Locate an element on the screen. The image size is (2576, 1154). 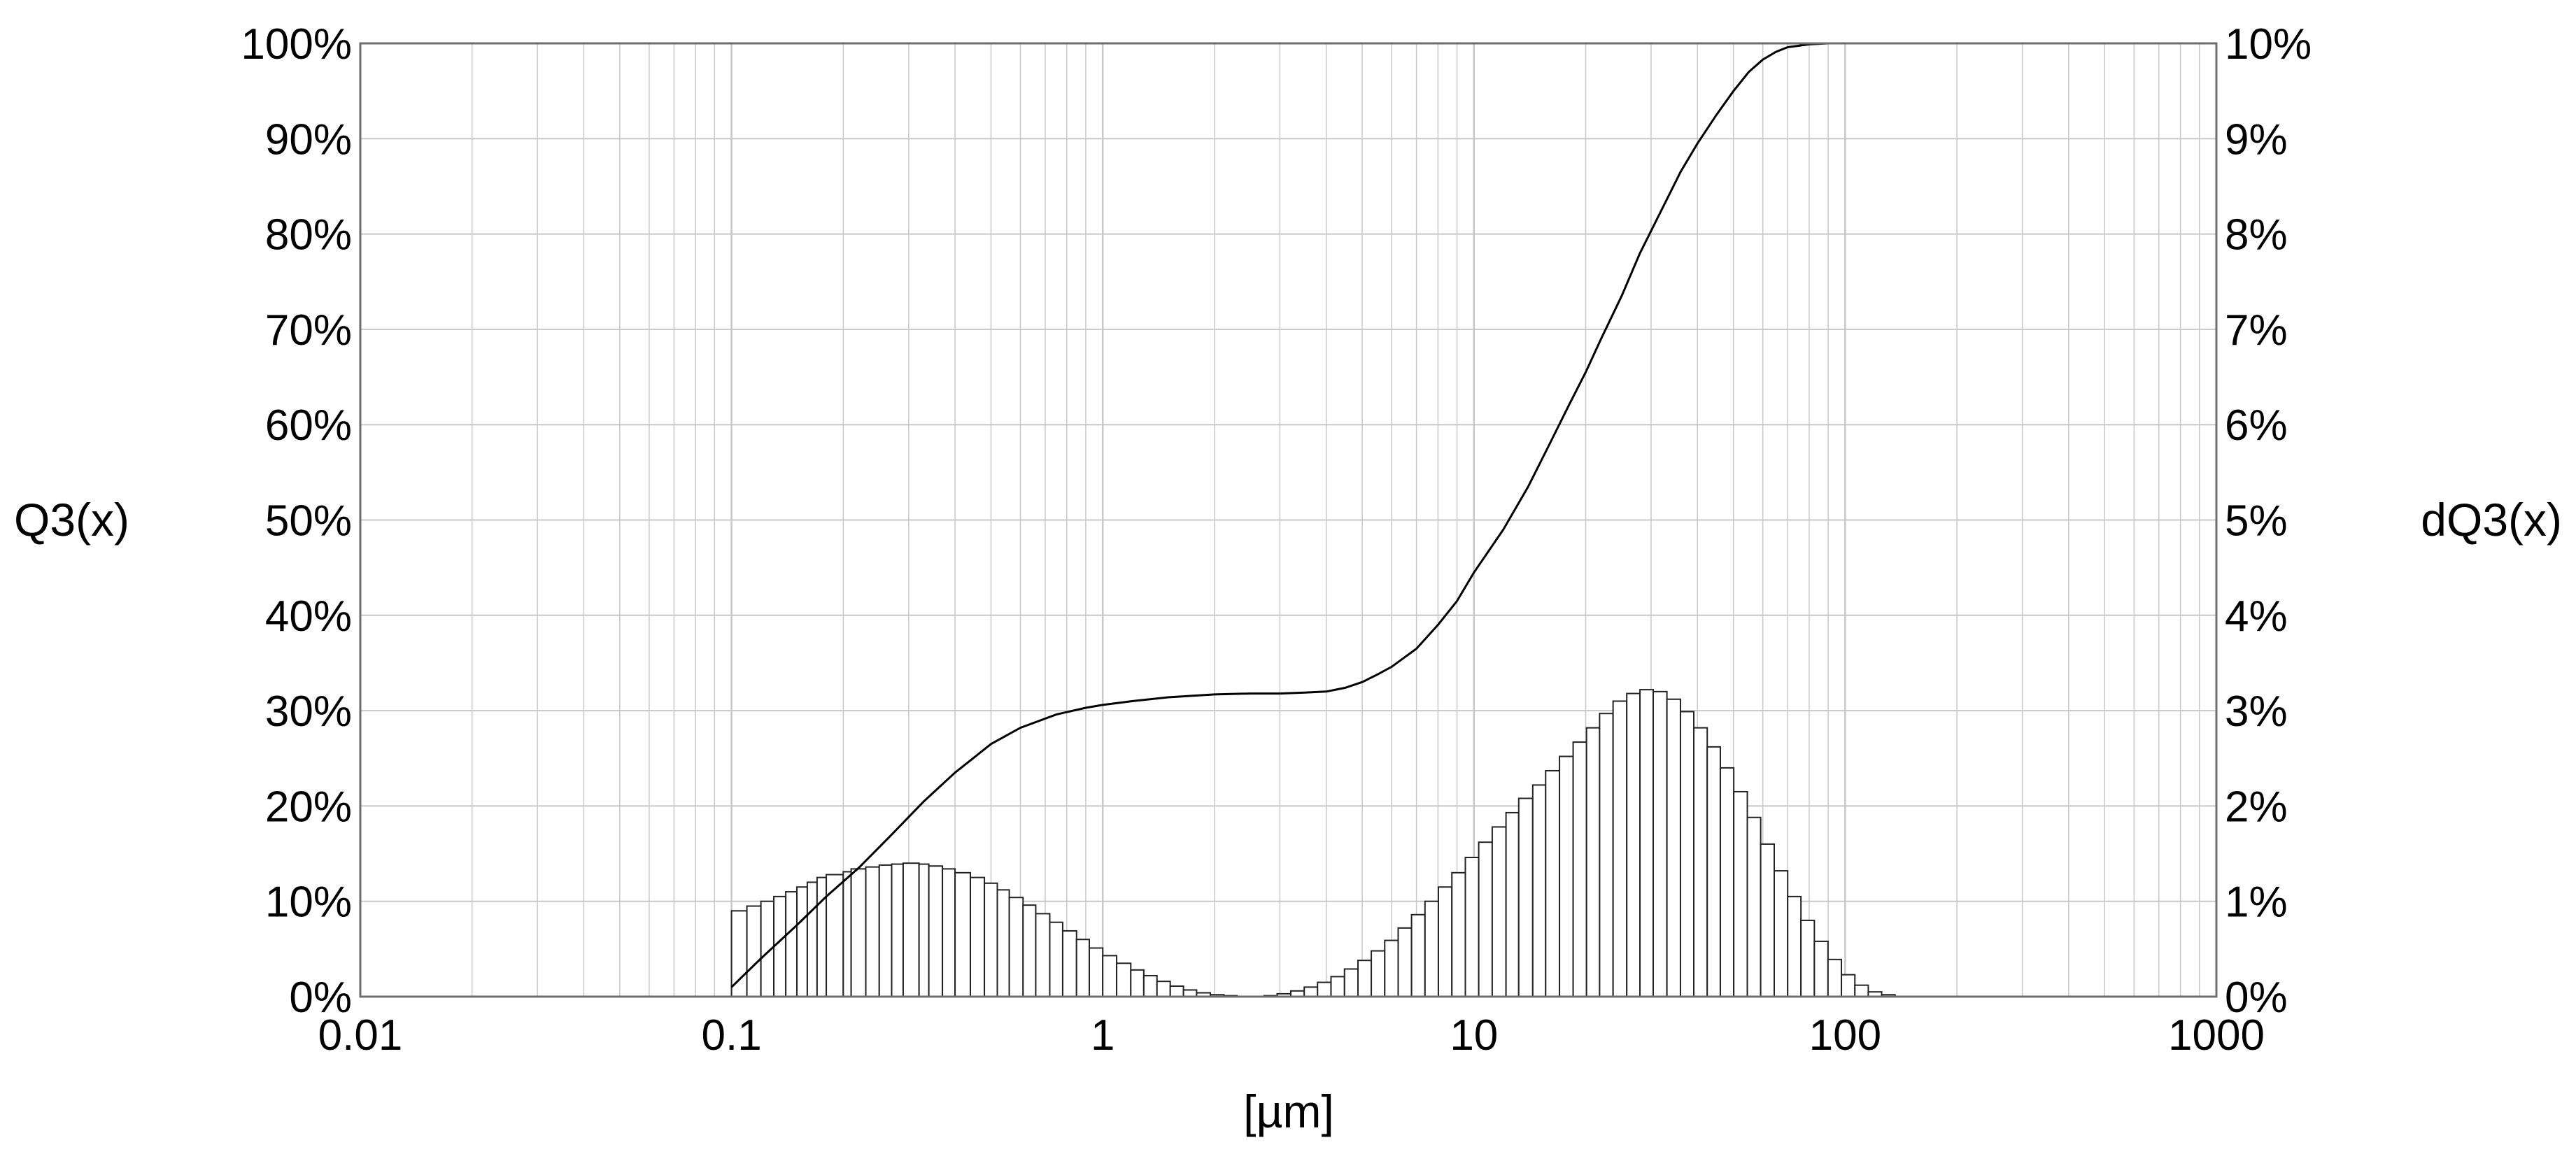
right-tick-label: 10% is located at coordinates (2268, 44).